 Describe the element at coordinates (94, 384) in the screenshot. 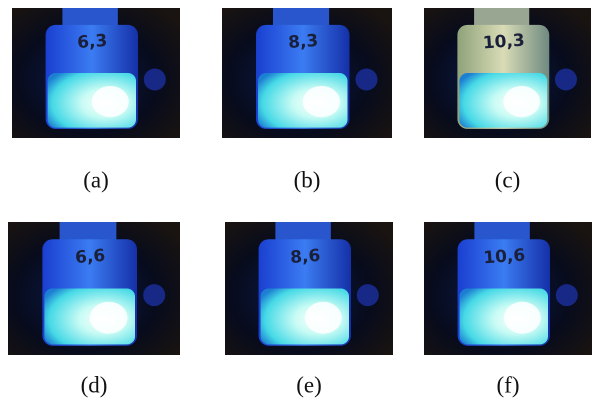

I see `panel-caption: (d)` at that location.